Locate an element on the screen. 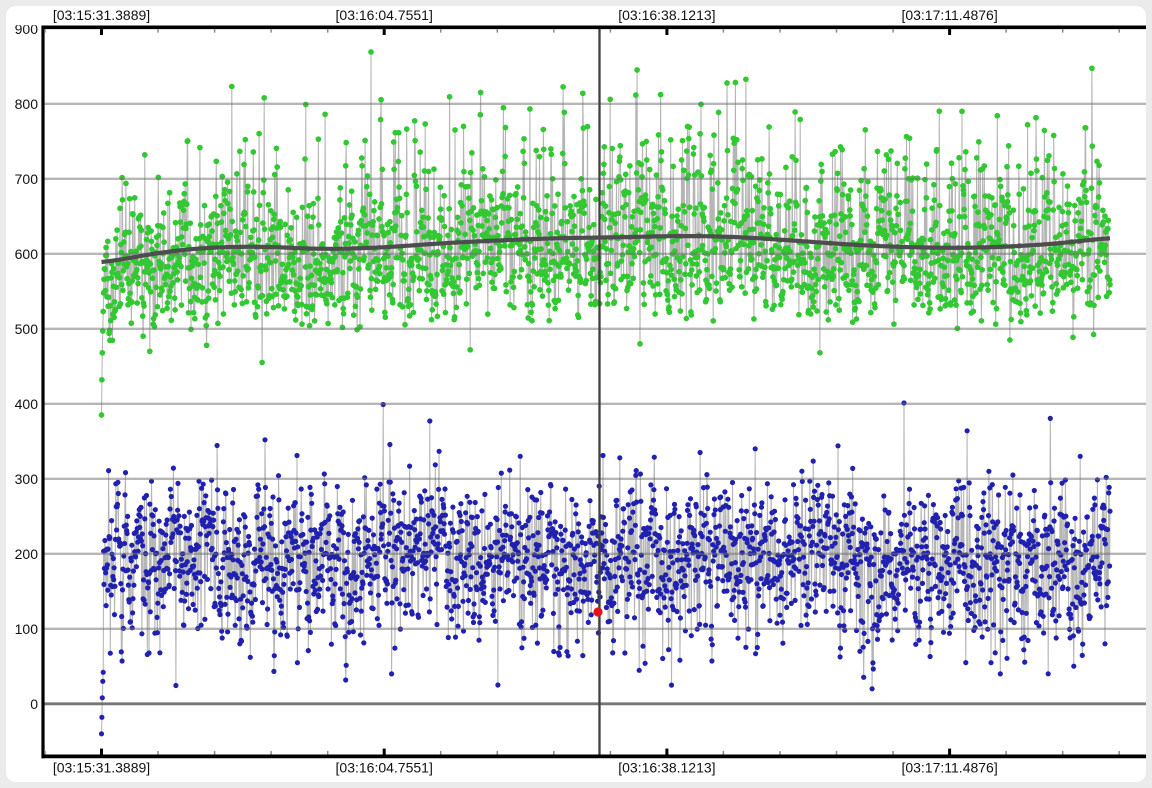 The width and height of the screenshot is (1152, 788). svg-text: 100 is located at coordinates (27, 629).